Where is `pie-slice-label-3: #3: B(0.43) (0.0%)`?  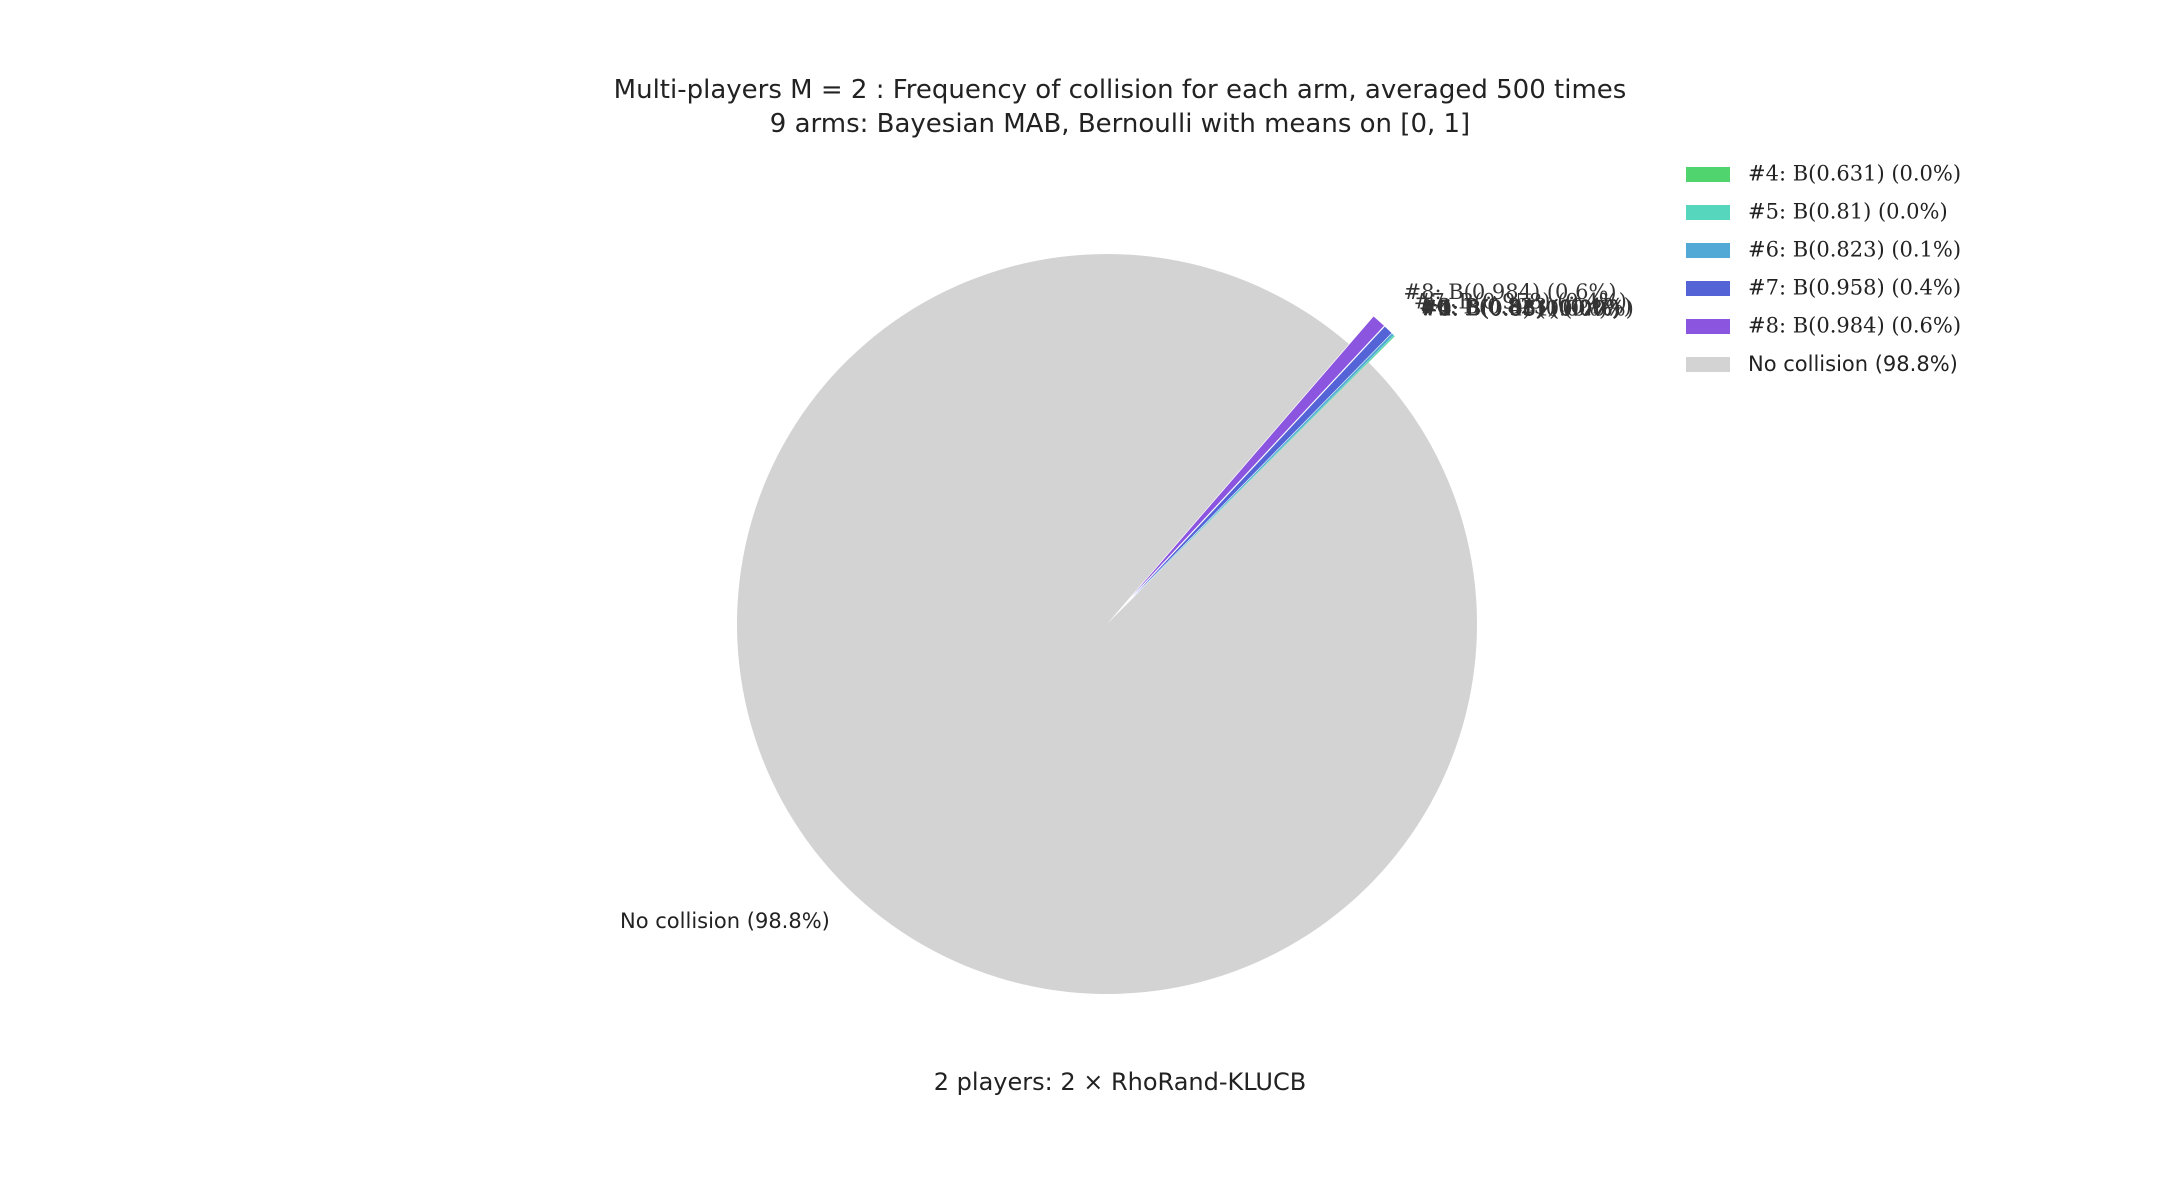 pie-slice-label-3: #3: B(0.43) (0.0%) is located at coordinates (1521, 309).